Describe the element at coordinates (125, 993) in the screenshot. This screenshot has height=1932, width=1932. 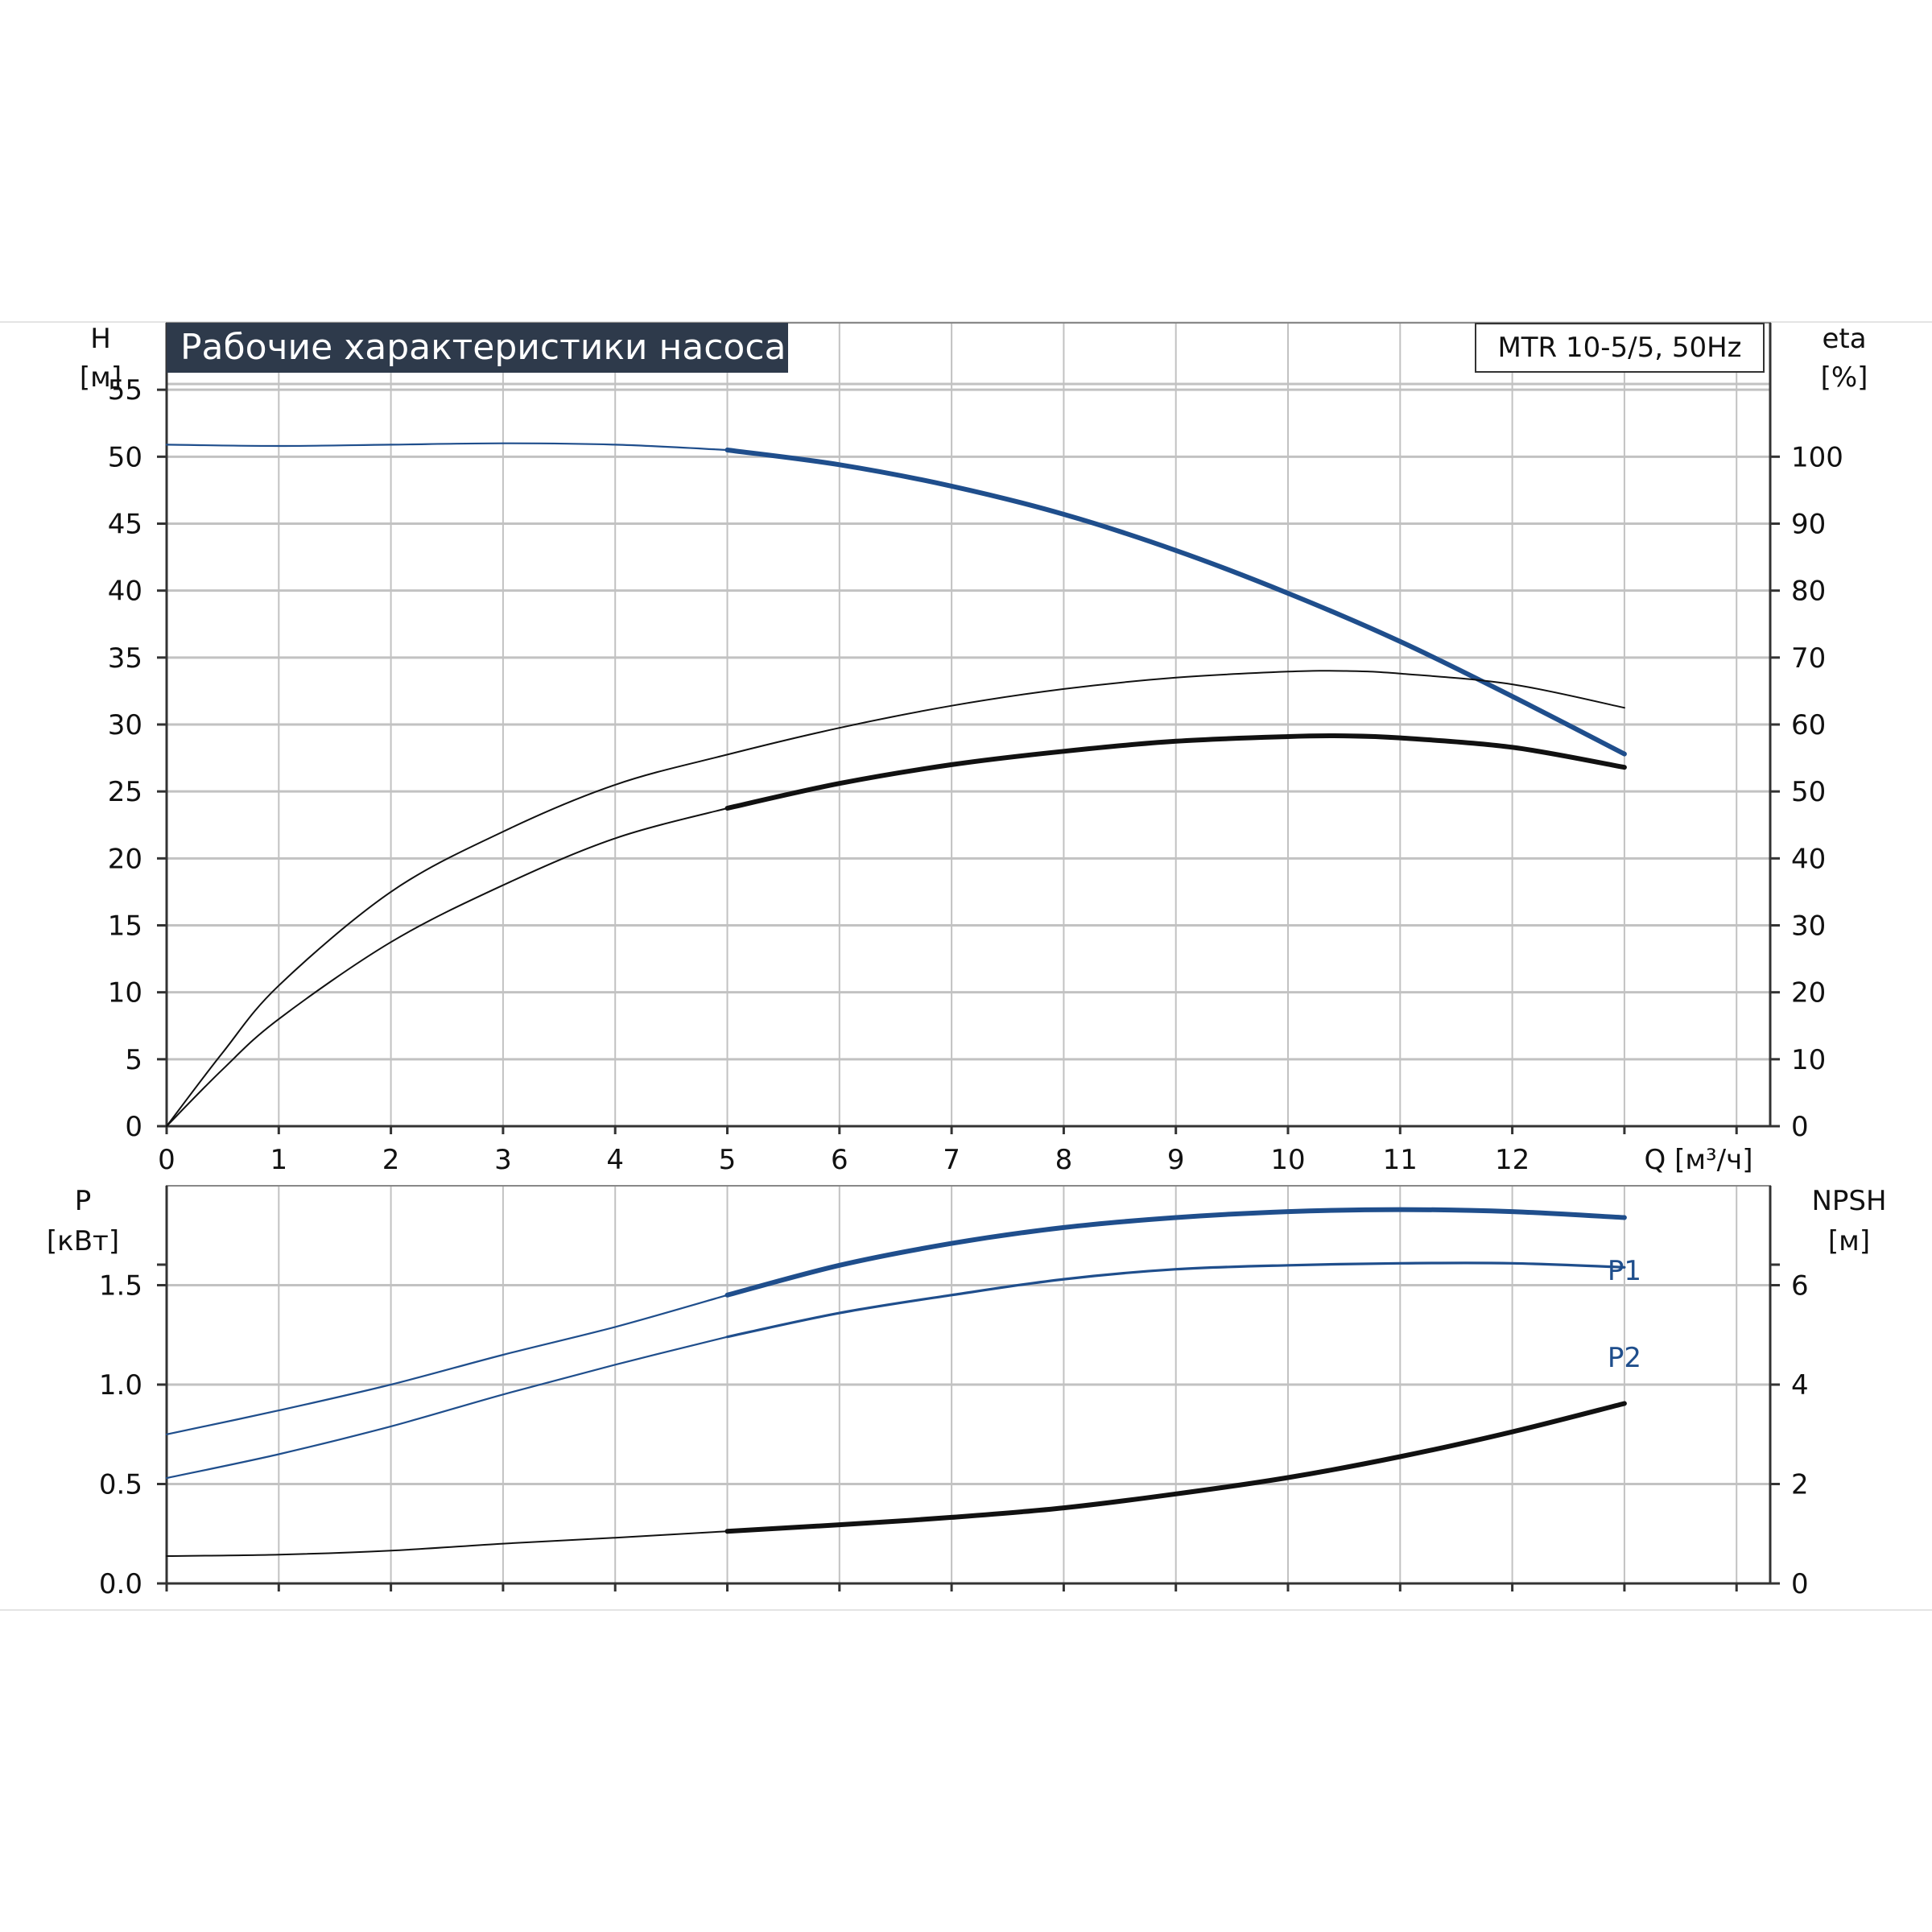
I see `top-left-tick-label: 10` at that location.